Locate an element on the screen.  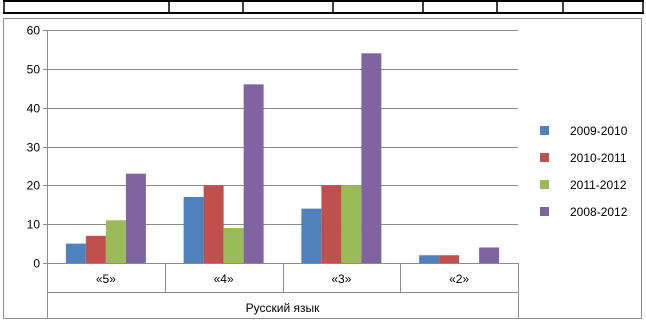
category-group-label: Русский язык is located at coordinates (283, 308).